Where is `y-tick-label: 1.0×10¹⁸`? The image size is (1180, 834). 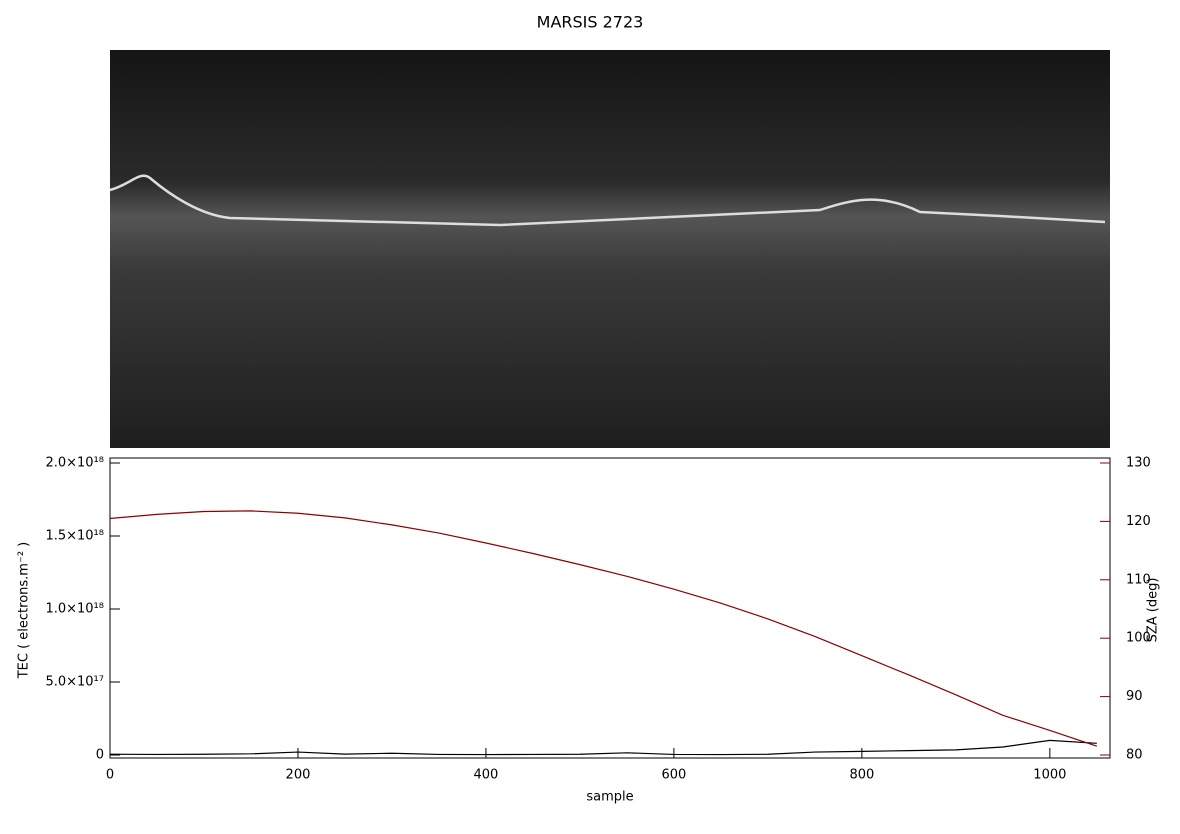 y-tick-label: 1.0×10¹⁸ is located at coordinates (74, 609).